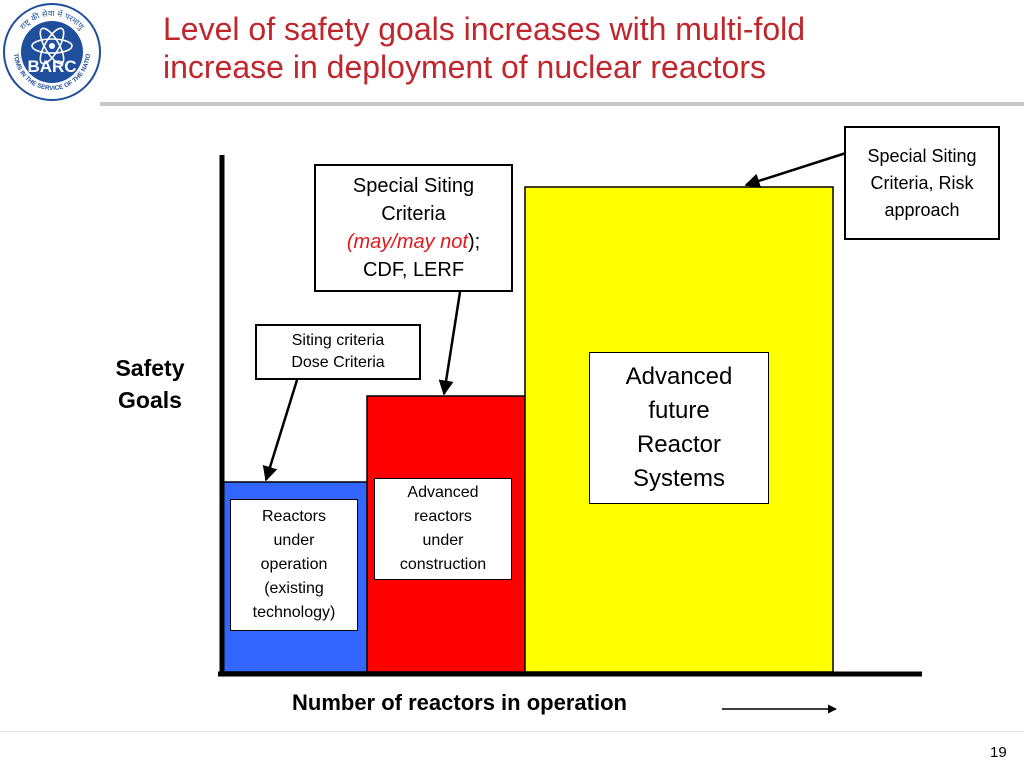 This screenshot has height=768, width=1024. I want to click on atom-icon, so click(52, 46).